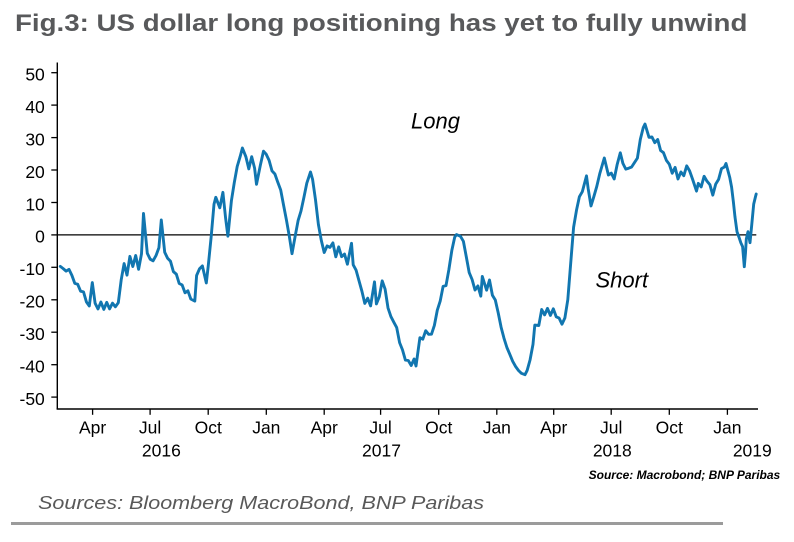 This screenshot has width=794, height=542. I want to click on svg-text: 2017, so click(381, 451).